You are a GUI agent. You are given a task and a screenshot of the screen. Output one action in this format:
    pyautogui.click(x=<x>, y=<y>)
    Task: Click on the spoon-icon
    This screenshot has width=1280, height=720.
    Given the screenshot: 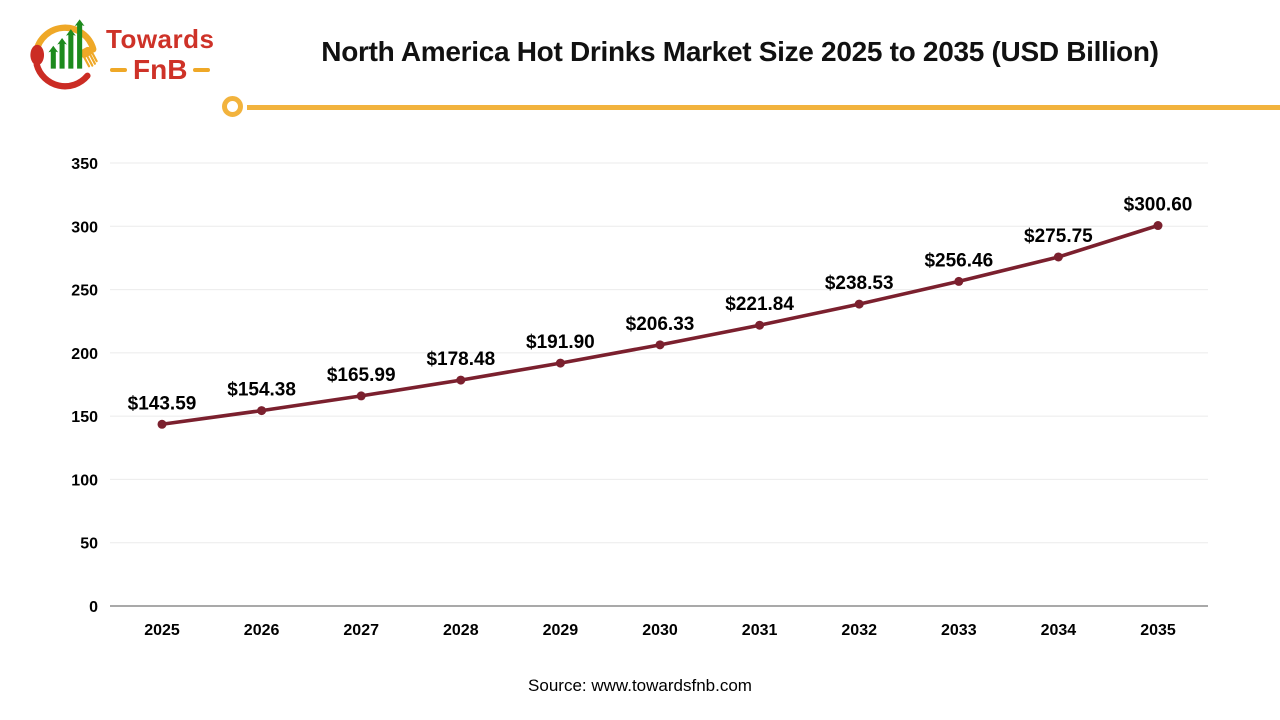 What is the action you would take?
    pyautogui.click(x=37, y=55)
    